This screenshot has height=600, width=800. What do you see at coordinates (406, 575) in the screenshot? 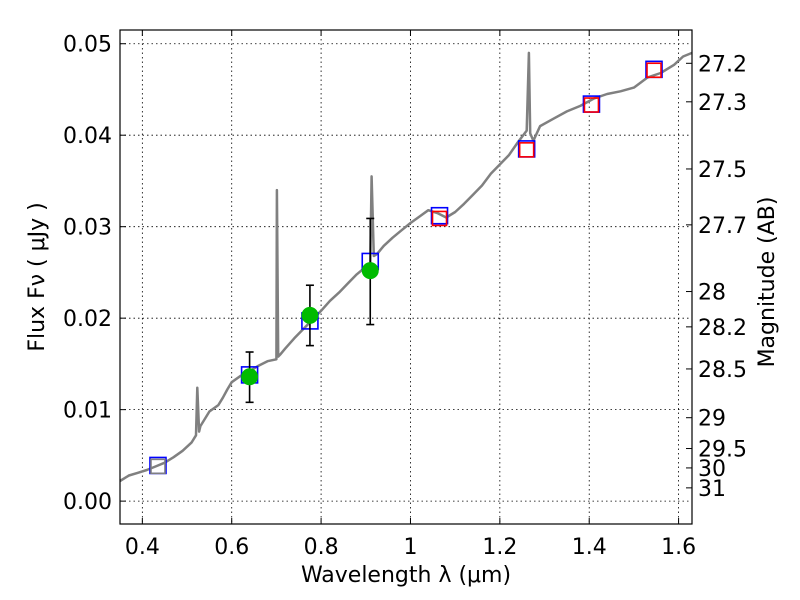
I see `x-axis-label: Wavelength λ (μm)` at bounding box center [406, 575].